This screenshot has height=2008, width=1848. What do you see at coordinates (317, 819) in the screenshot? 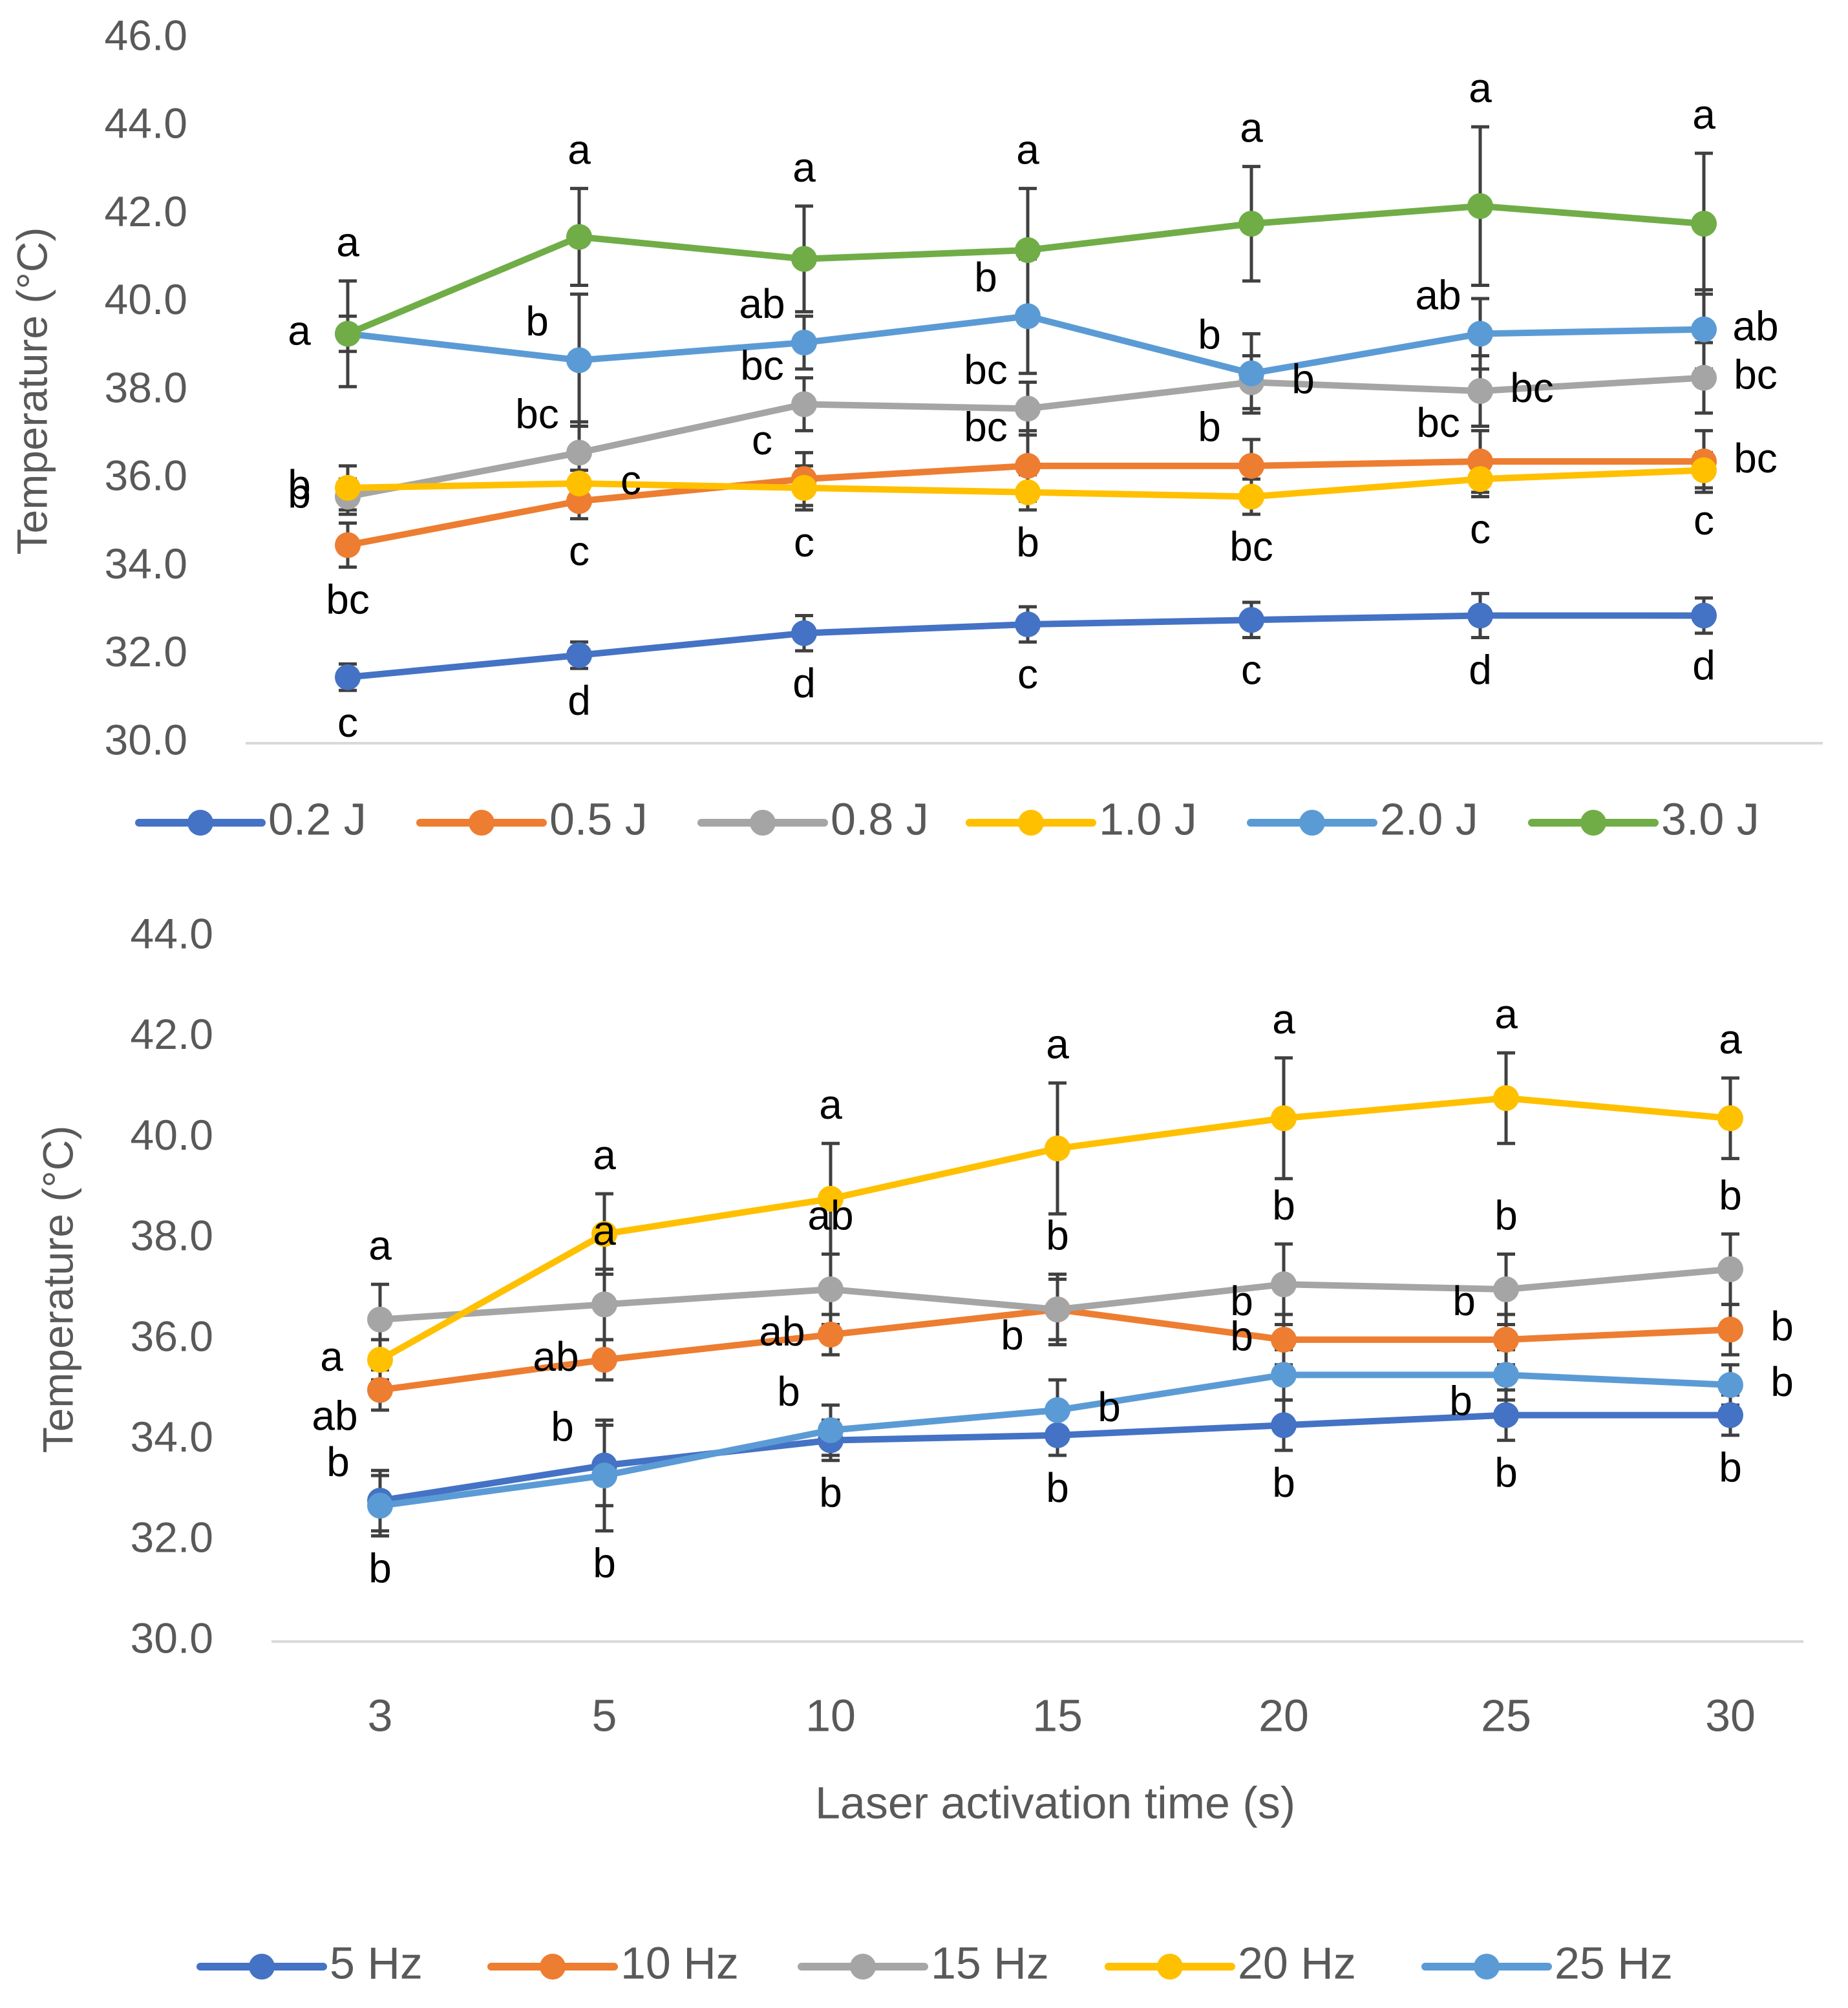
I see `legend-label: 0.2 J` at bounding box center [317, 819].